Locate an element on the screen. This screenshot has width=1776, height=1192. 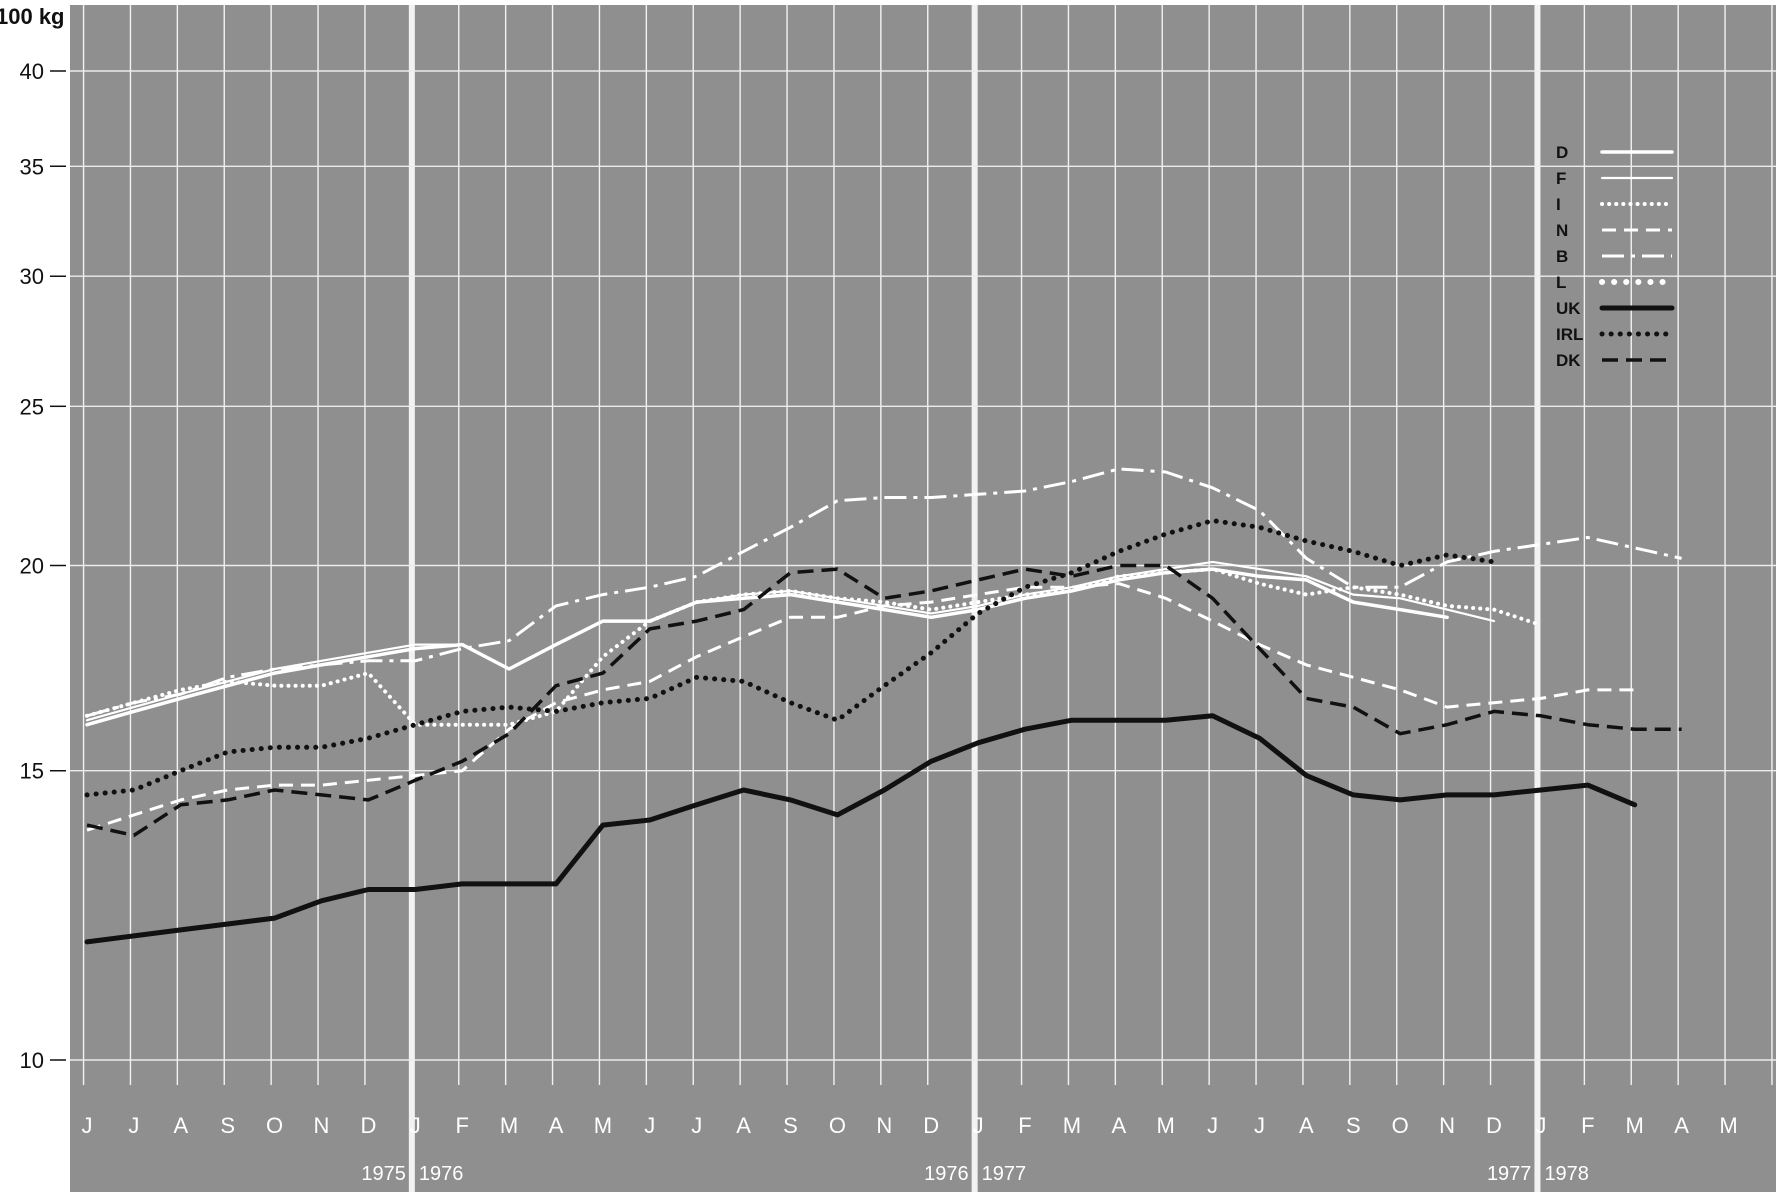
y-axis: 10 15 20 25 30 35 40 is located at coordinates (43, 566).